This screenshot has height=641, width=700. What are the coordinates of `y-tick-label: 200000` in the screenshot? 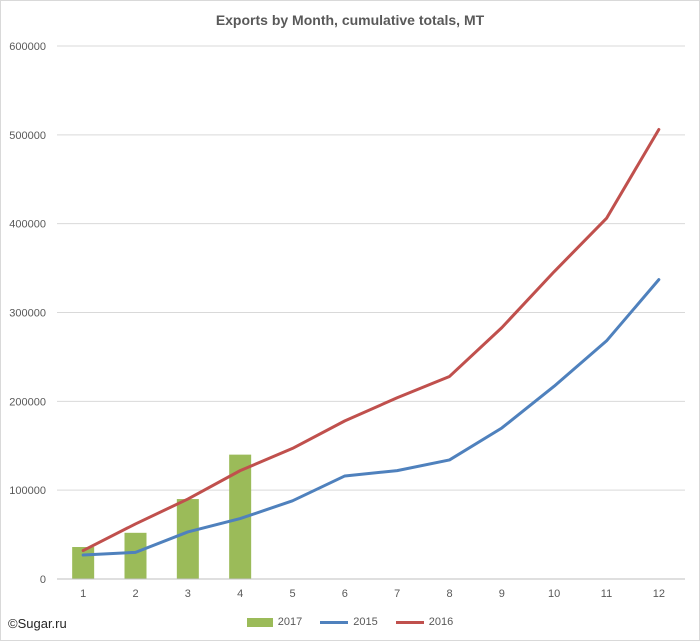 It's located at (27, 402).